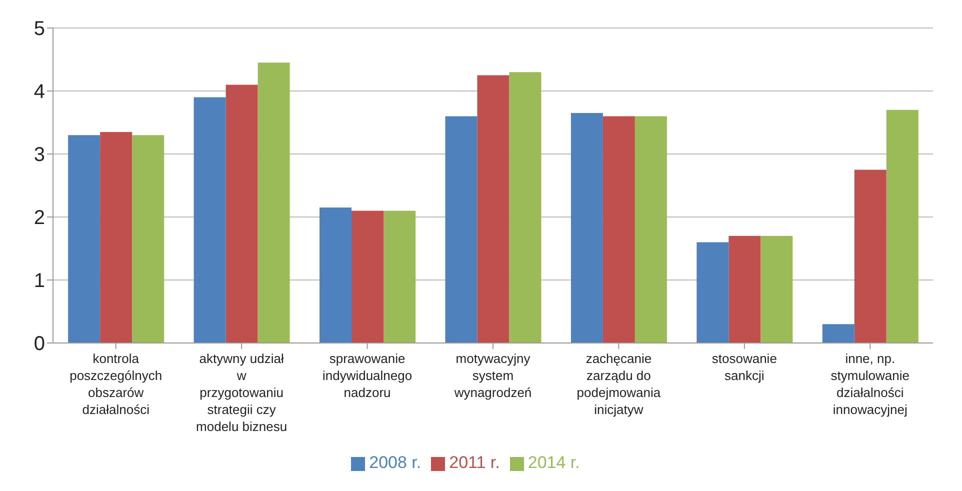 The width and height of the screenshot is (962, 491). What do you see at coordinates (367, 375) in the screenshot?
I see `x-tick-label: sprawowanie indywidualnego nadzoru` at bounding box center [367, 375].